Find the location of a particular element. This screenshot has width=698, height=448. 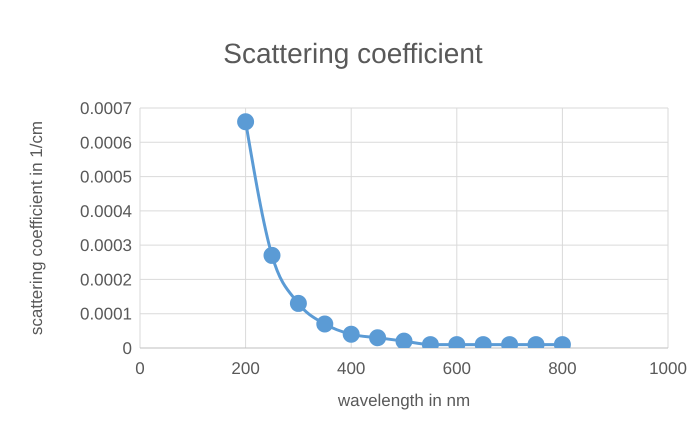

x-axis-title: wavelength in nm is located at coordinates (403, 400).